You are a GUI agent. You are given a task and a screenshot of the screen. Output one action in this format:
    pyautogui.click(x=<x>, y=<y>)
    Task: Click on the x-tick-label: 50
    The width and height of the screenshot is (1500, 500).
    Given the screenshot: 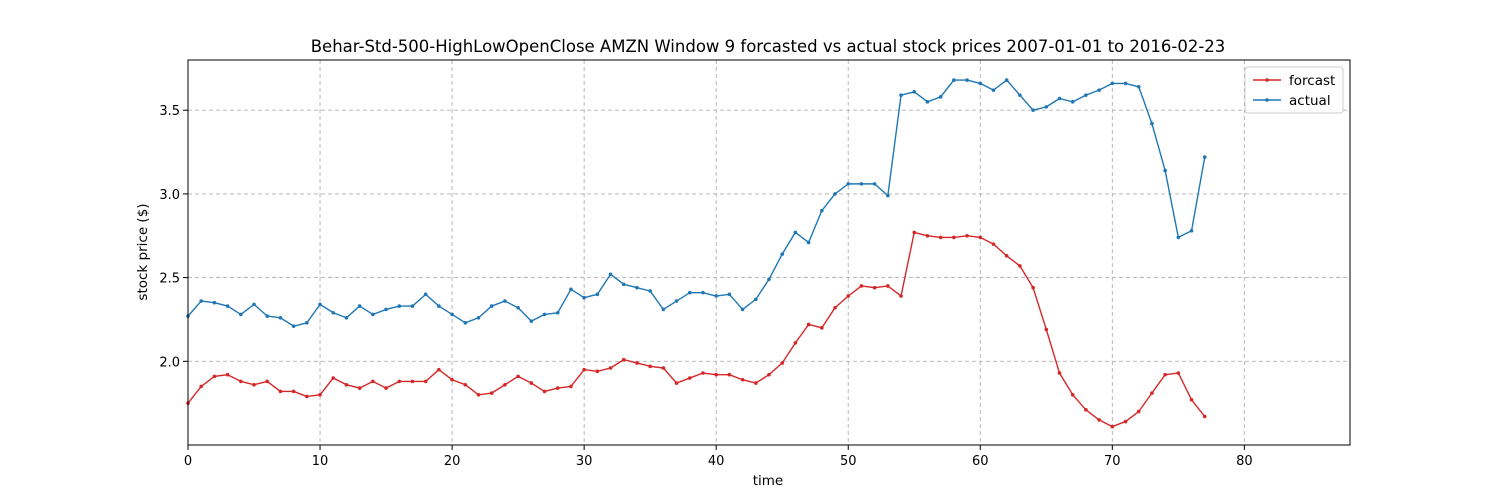 What is the action you would take?
    pyautogui.click(x=848, y=461)
    